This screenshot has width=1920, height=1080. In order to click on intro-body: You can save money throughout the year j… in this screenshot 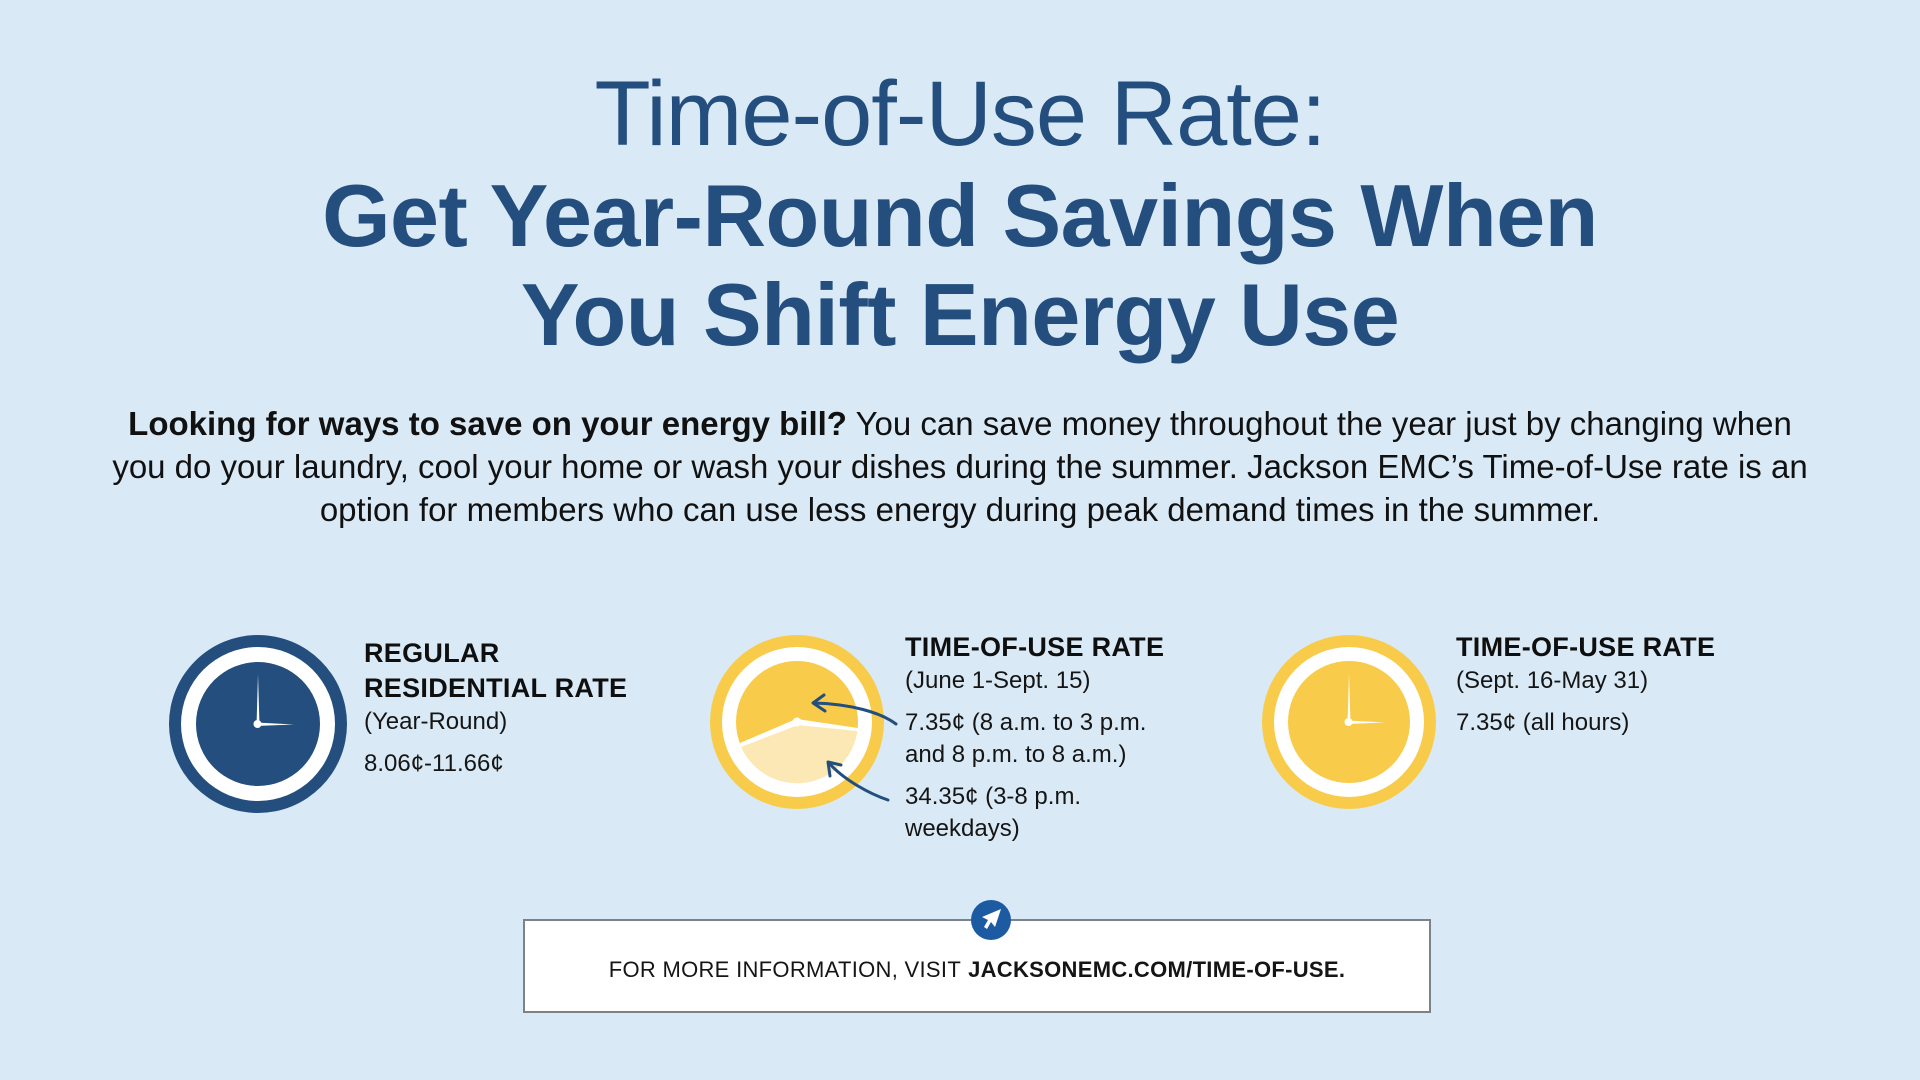, I will do `click(960, 466)`.